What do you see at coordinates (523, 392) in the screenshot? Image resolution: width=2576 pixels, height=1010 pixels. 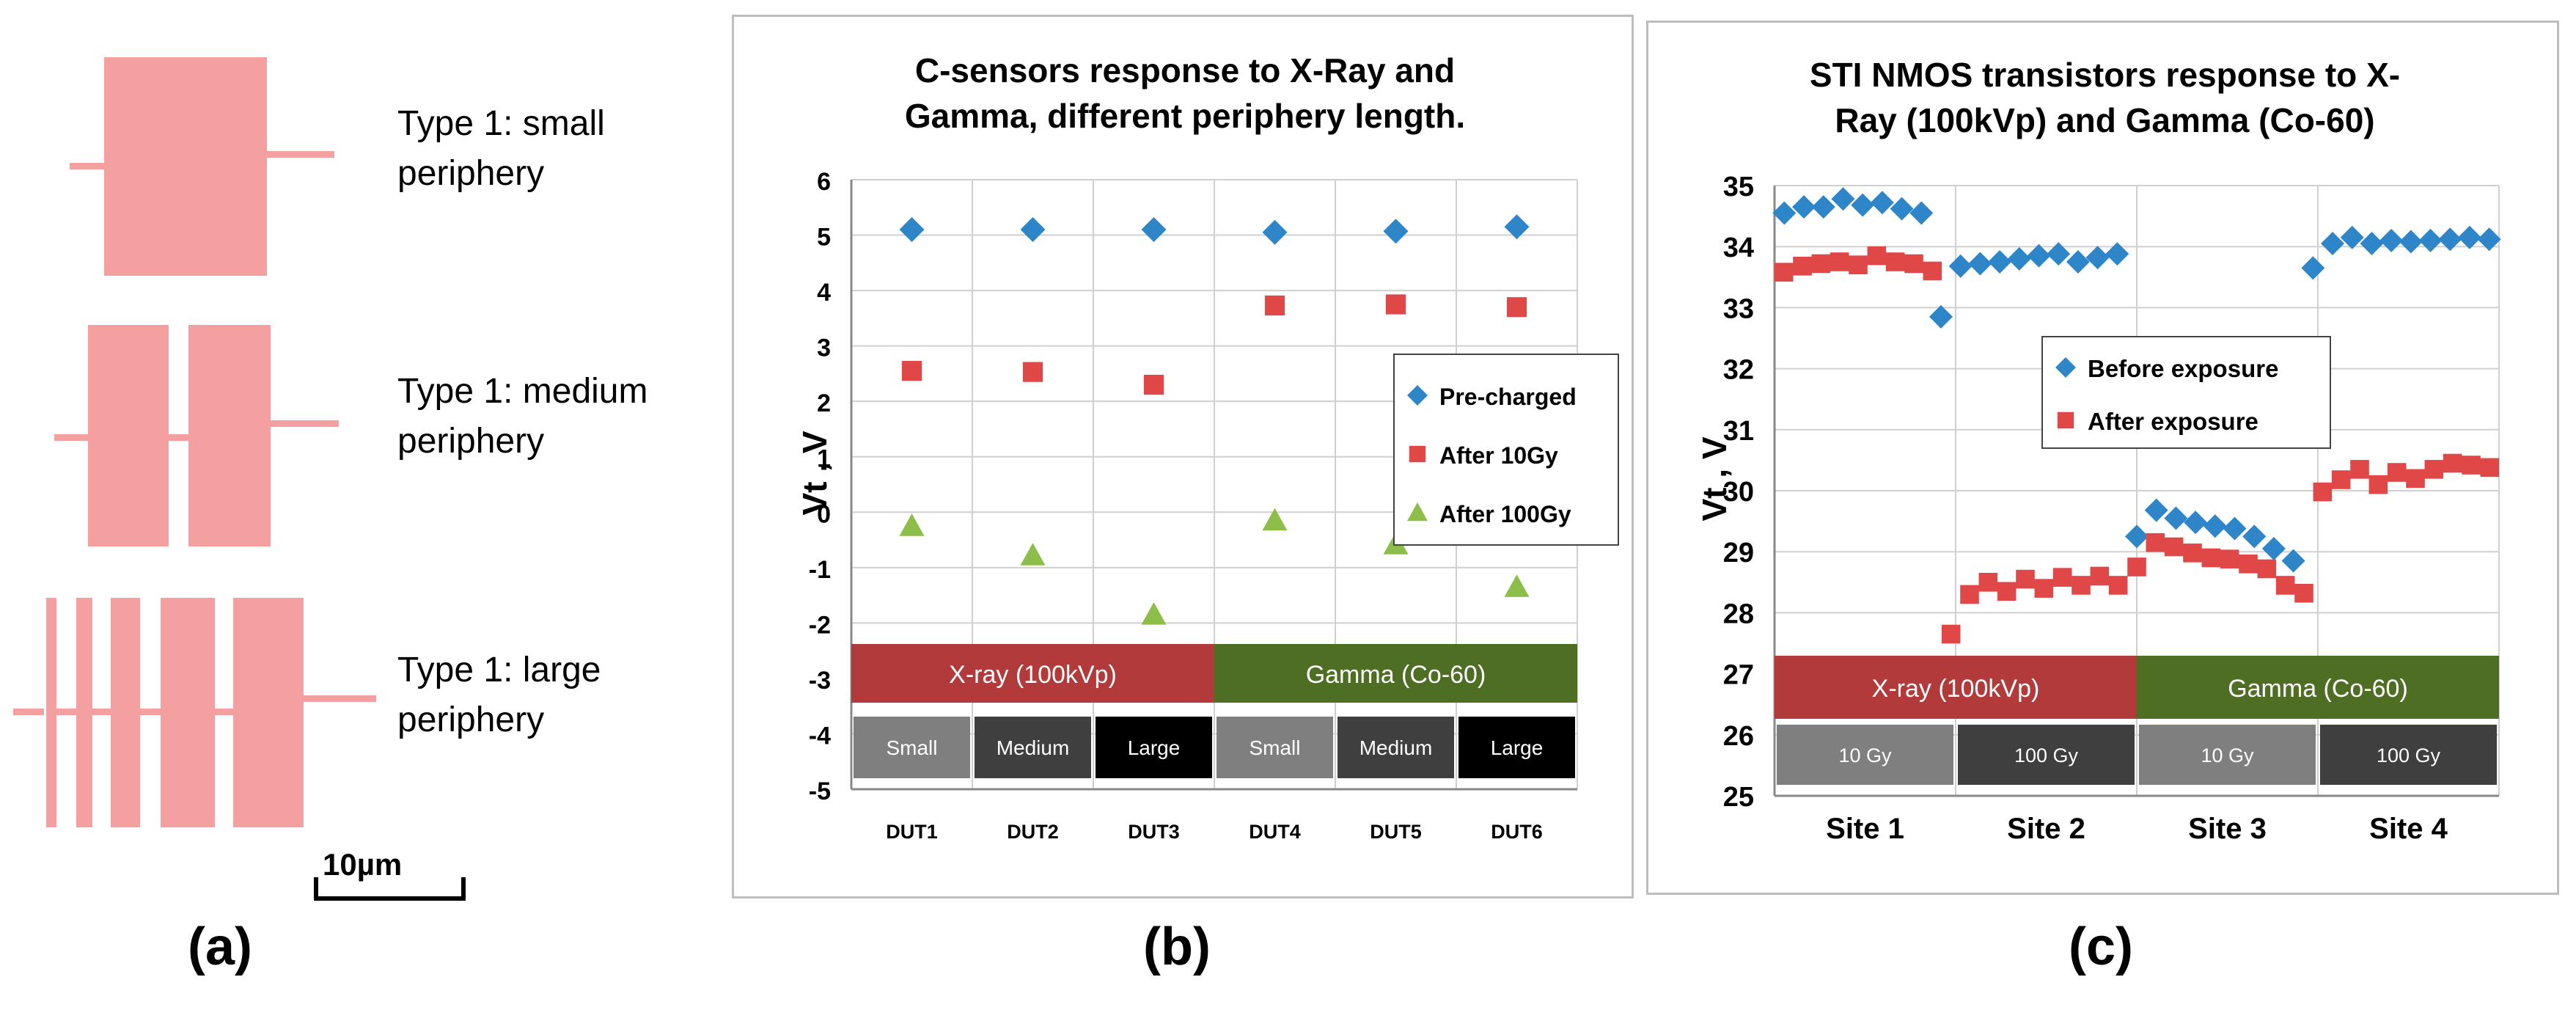 I see `type-label-medium-line1: Type 1: medium` at bounding box center [523, 392].